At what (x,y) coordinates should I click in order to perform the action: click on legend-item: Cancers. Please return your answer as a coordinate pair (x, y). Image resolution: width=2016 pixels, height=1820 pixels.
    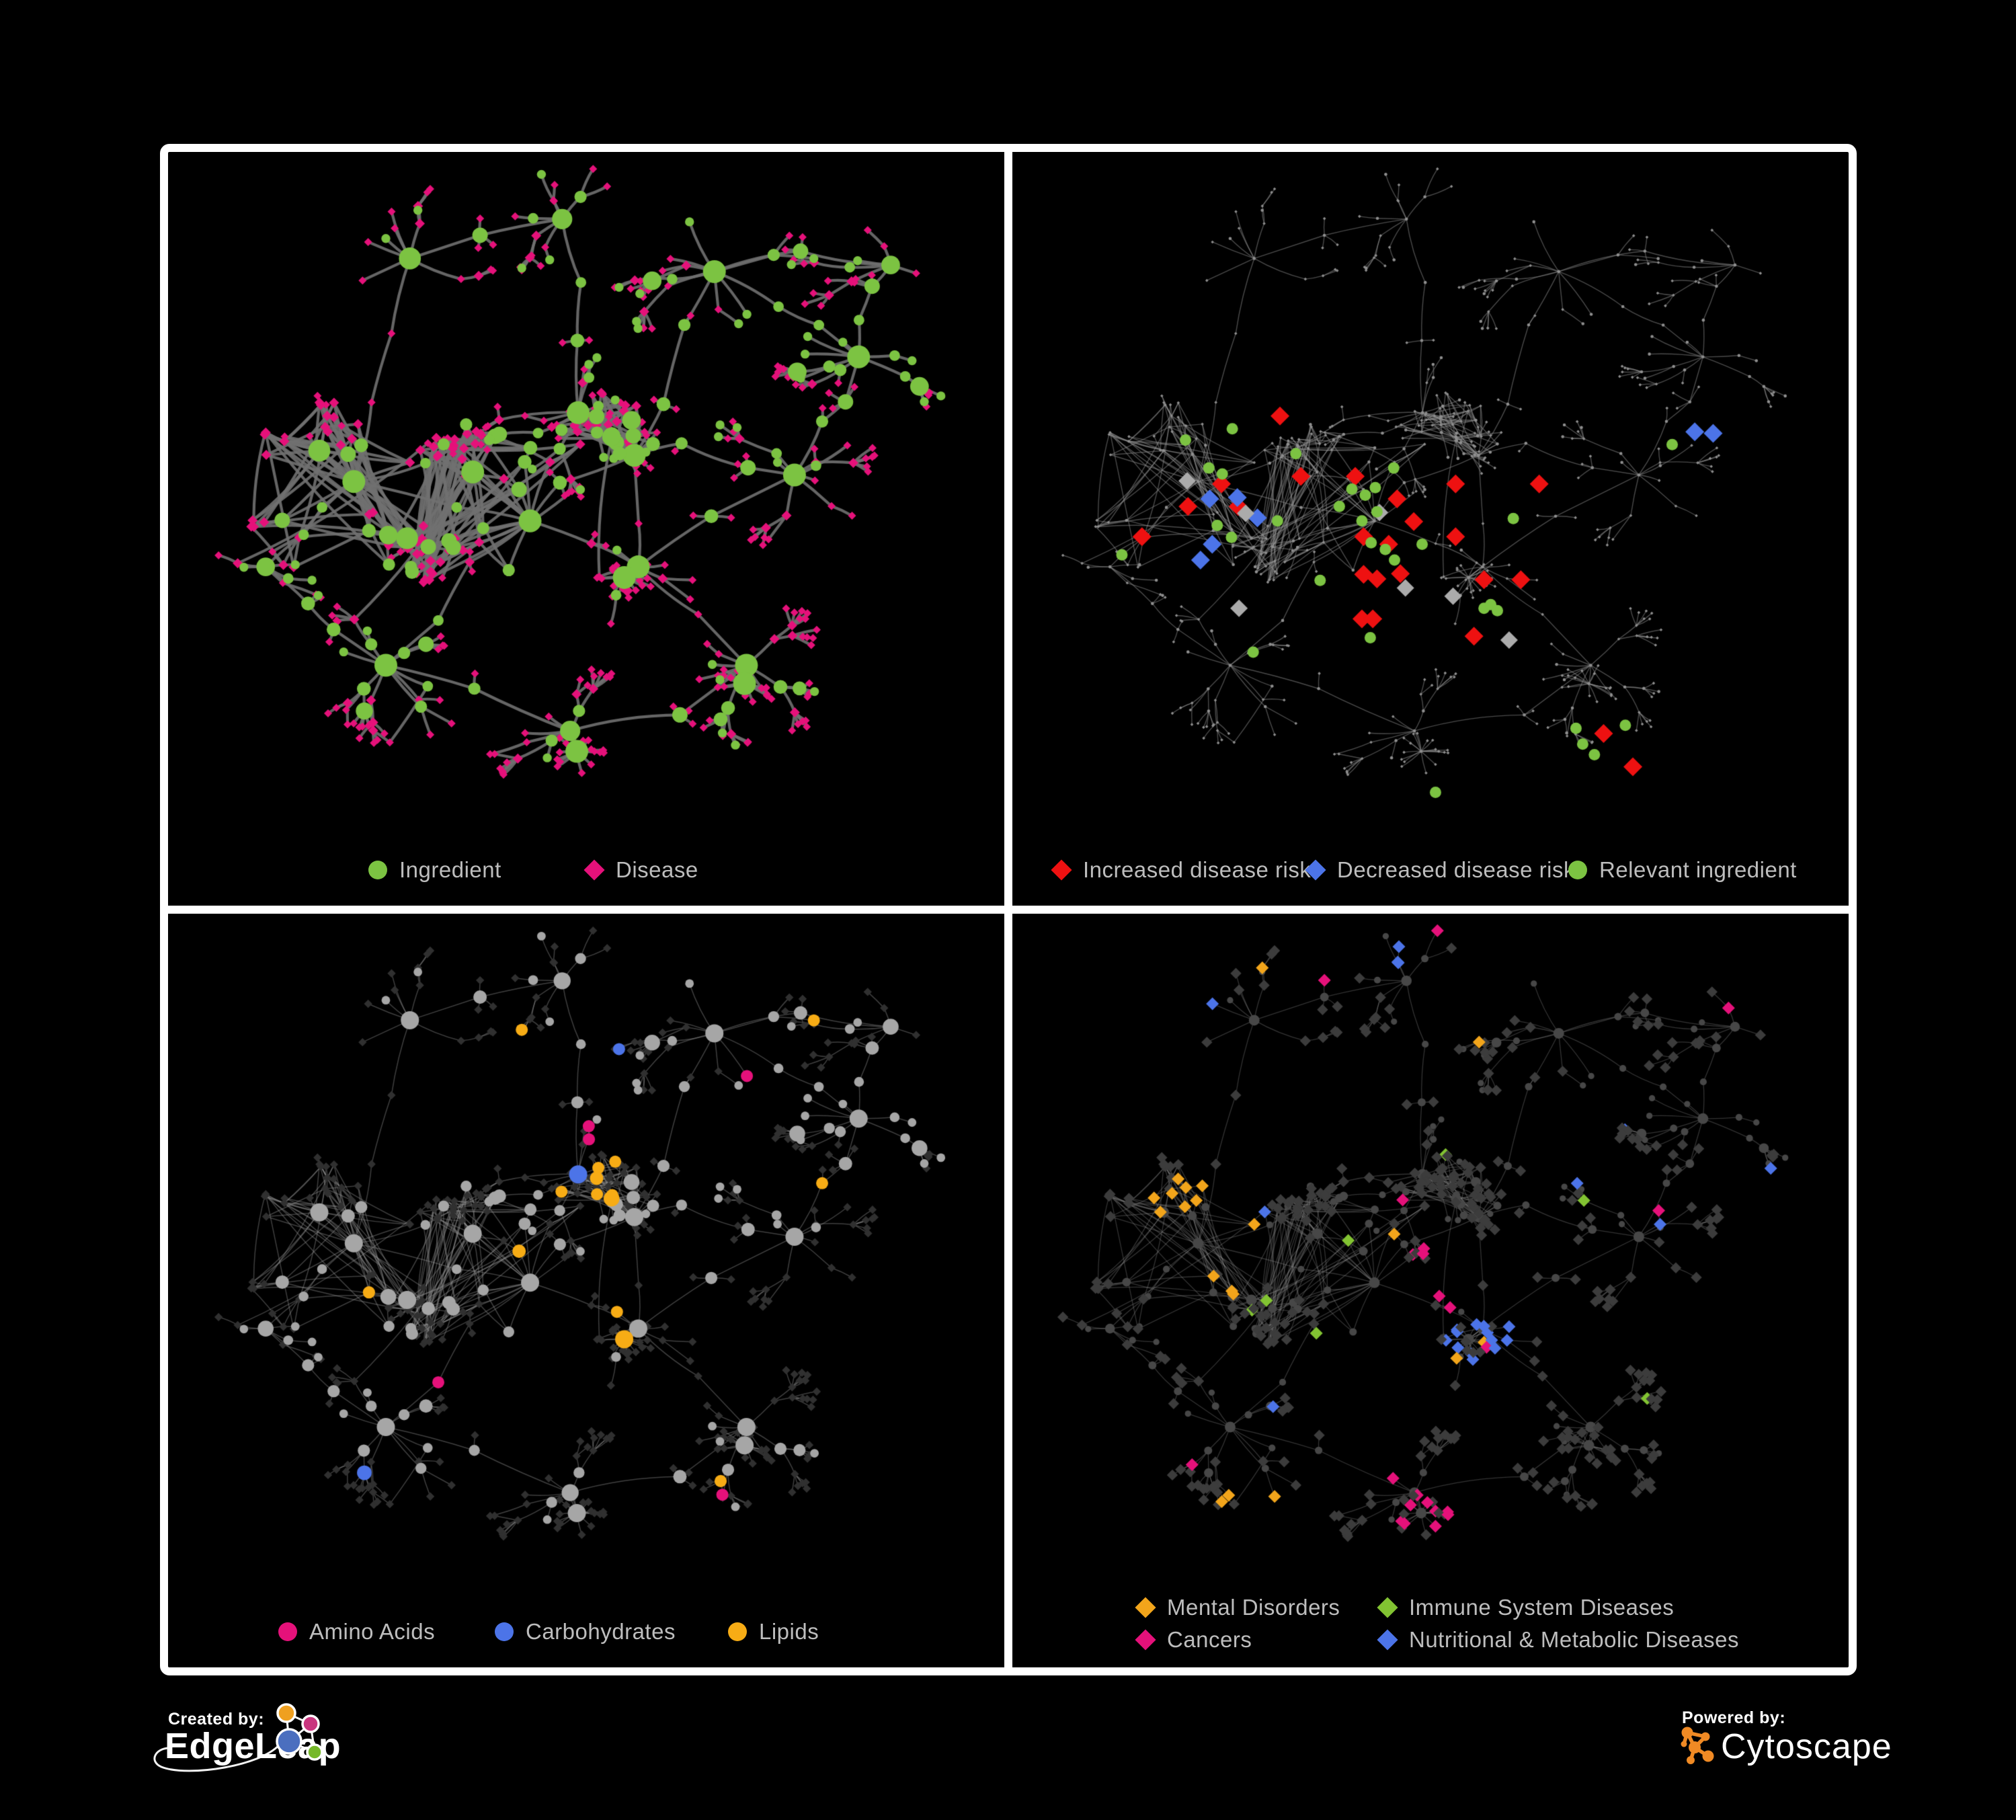
    Looking at the image, I should click on (1193, 1639).